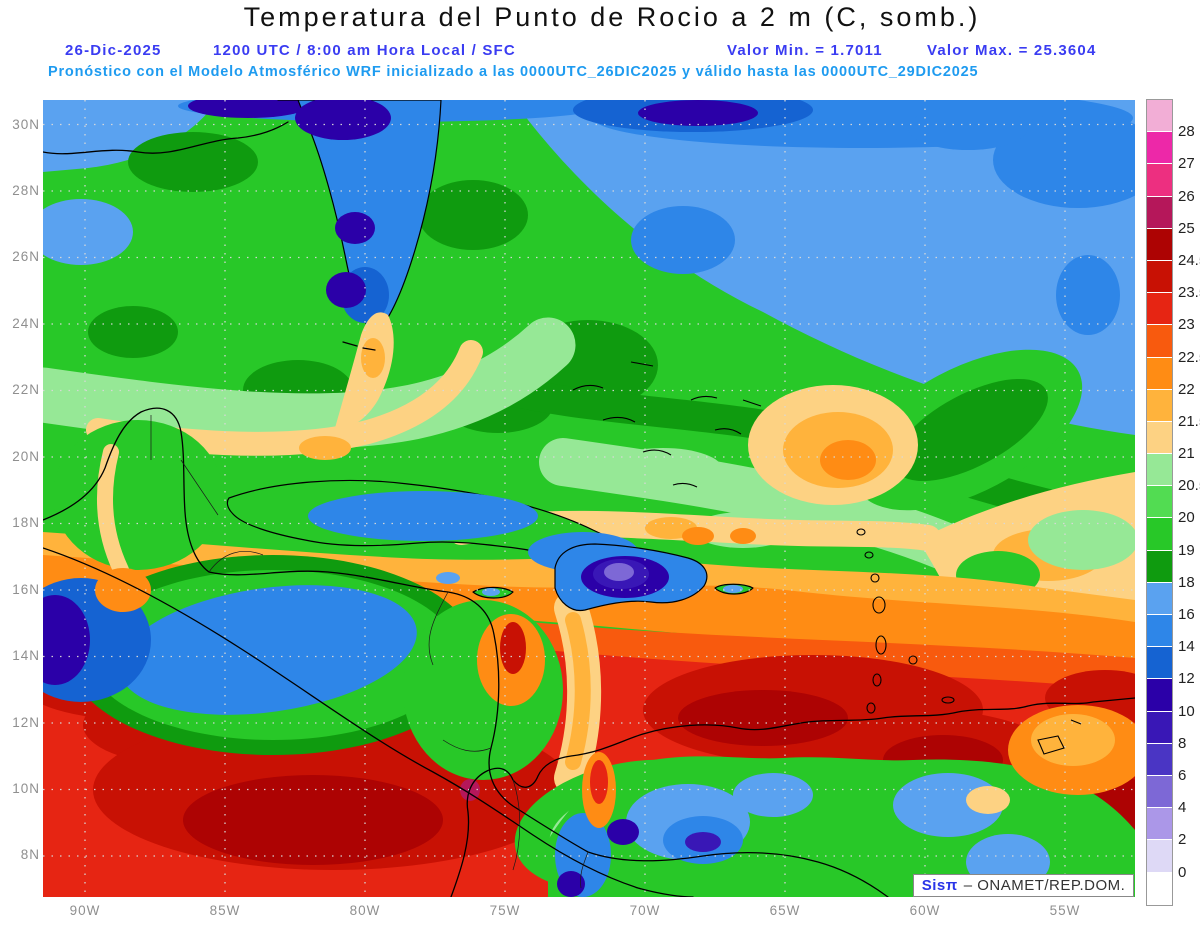  Describe the element at coordinates (26, 190) in the screenshot. I see `lat-tick-label: 28N` at that location.